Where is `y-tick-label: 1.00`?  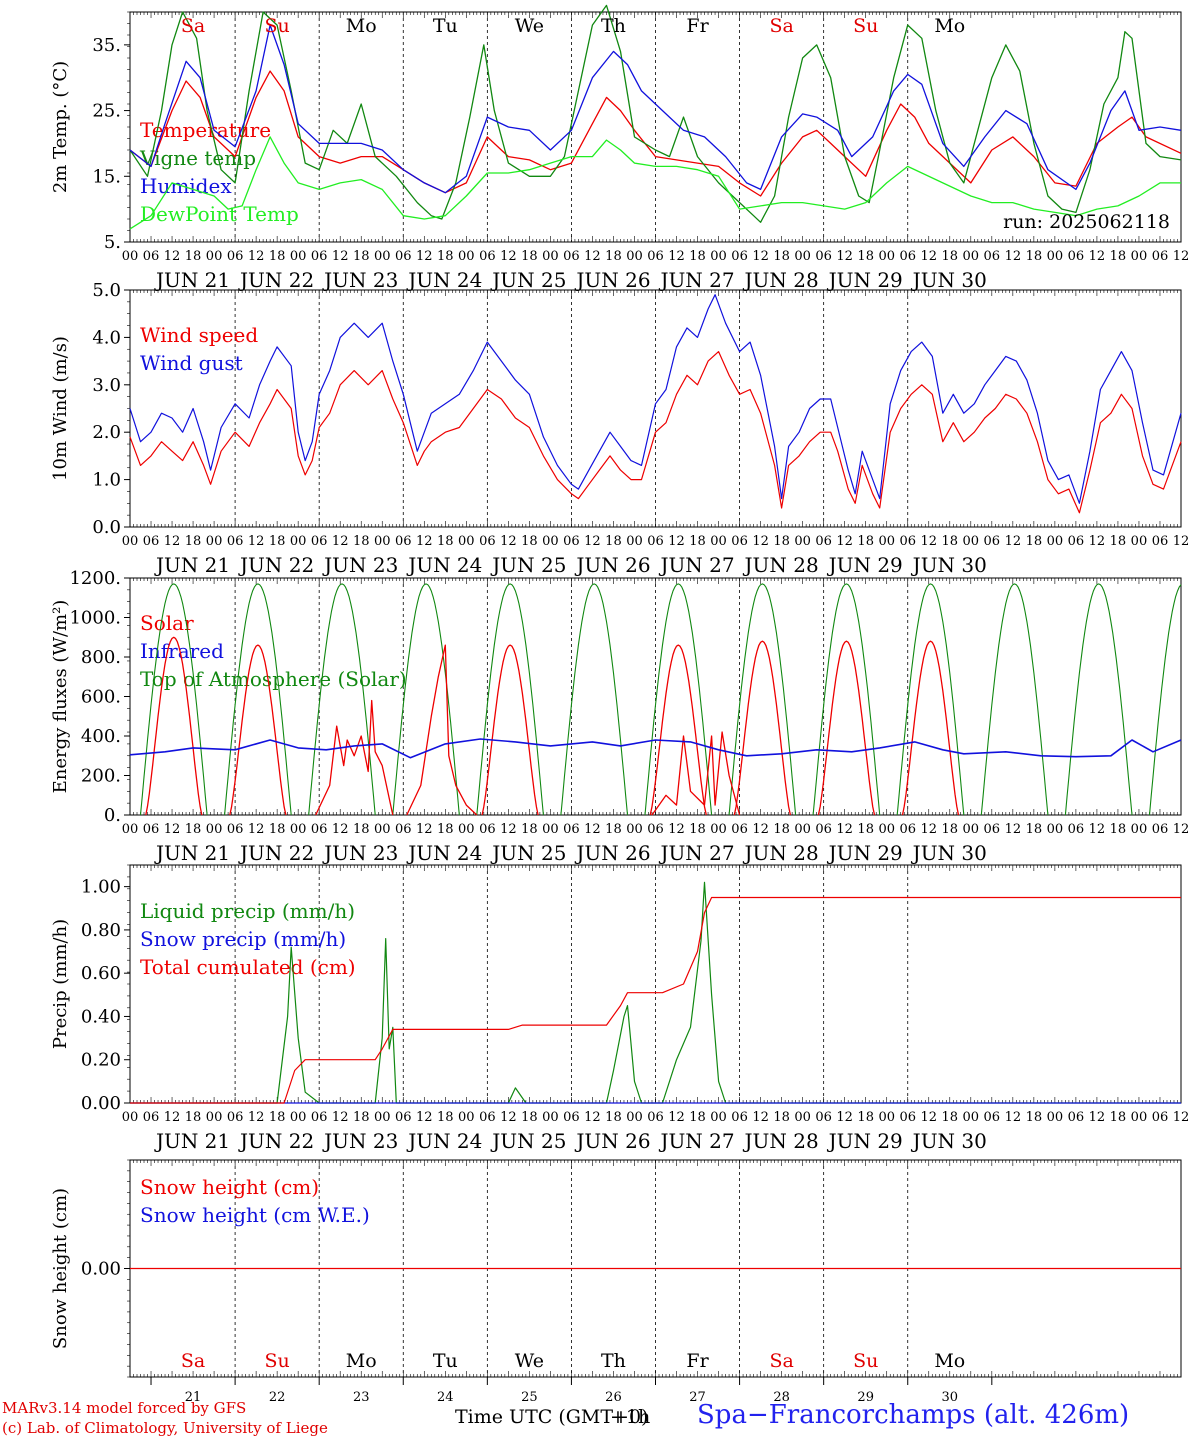
y-tick-label: 1.00 is located at coordinates (101, 887).